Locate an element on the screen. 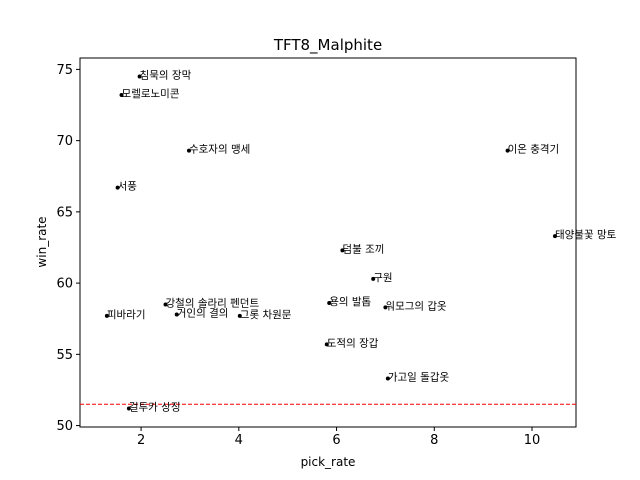 This screenshot has height=480, width=640. point-label: 태양불꽃 망토 is located at coordinates (586, 235).